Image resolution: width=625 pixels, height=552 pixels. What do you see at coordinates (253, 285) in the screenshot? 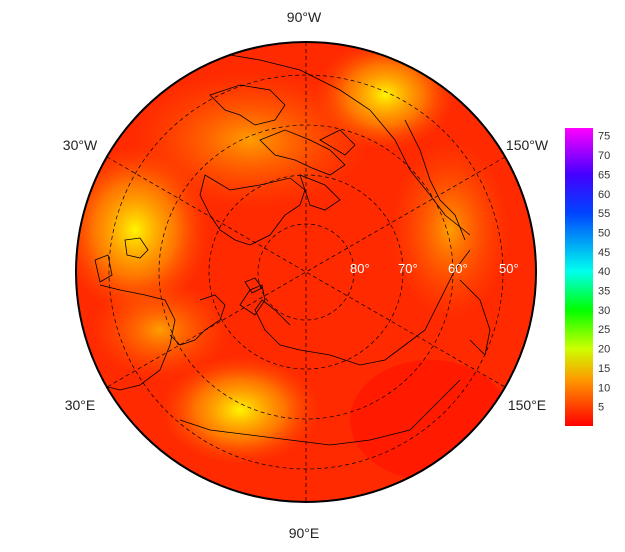
I see `coast-svalbard` at bounding box center [253, 285].